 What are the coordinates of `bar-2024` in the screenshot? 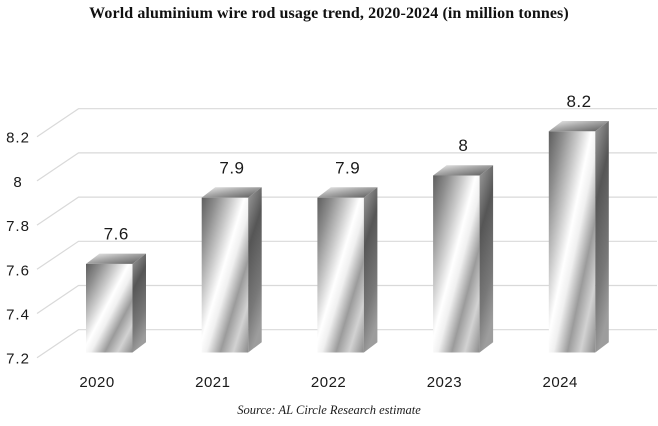 It's located at (578, 237).